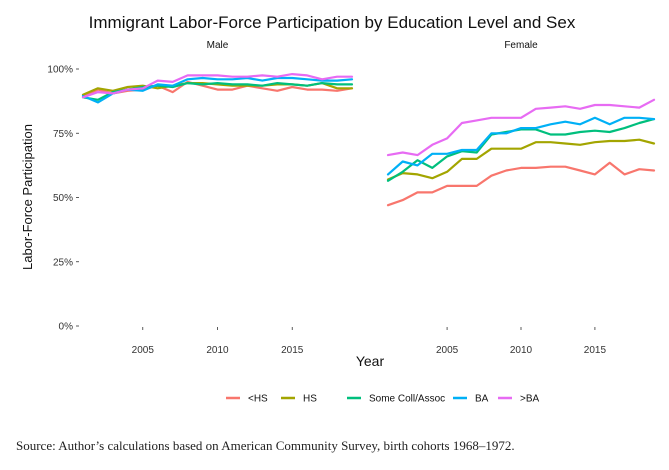  What do you see at coordinates (482, 399) in the screenshot?
I see `legend-label: BA` at bounding box center [482, 399].